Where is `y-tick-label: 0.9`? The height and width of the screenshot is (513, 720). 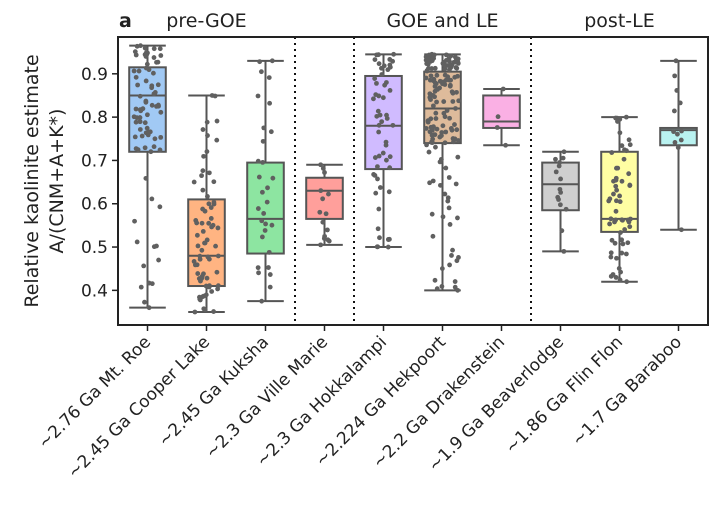 y-tick-label: 0.9 is located at coordinates (94, 75).